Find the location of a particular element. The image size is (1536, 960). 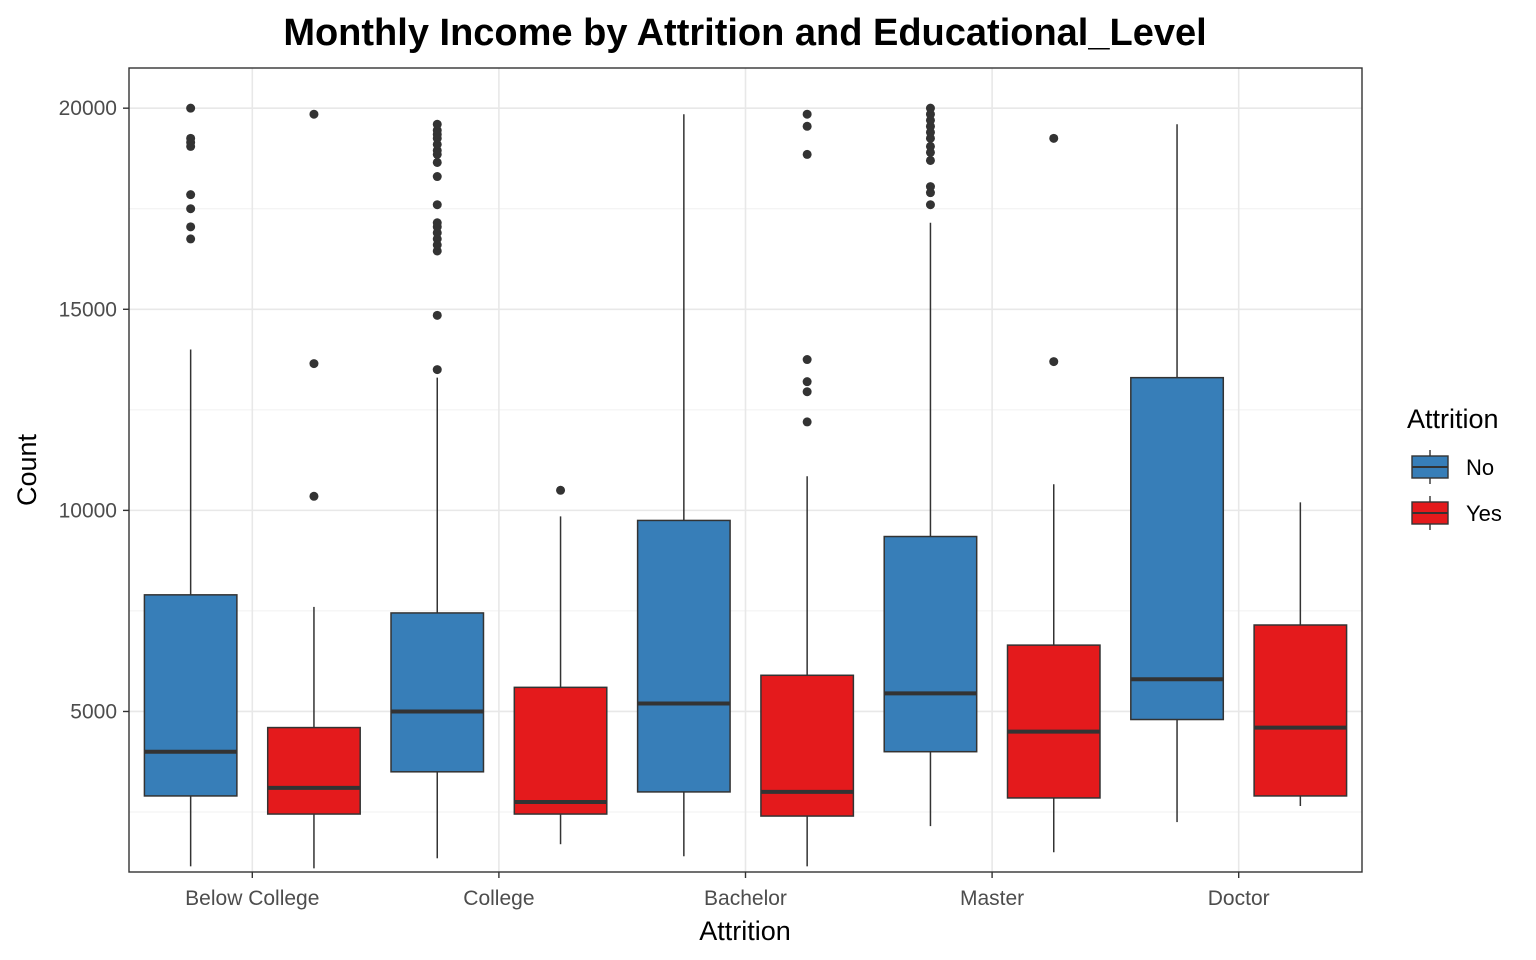

box-yes-bachelor is located at coordinates (807, 488).